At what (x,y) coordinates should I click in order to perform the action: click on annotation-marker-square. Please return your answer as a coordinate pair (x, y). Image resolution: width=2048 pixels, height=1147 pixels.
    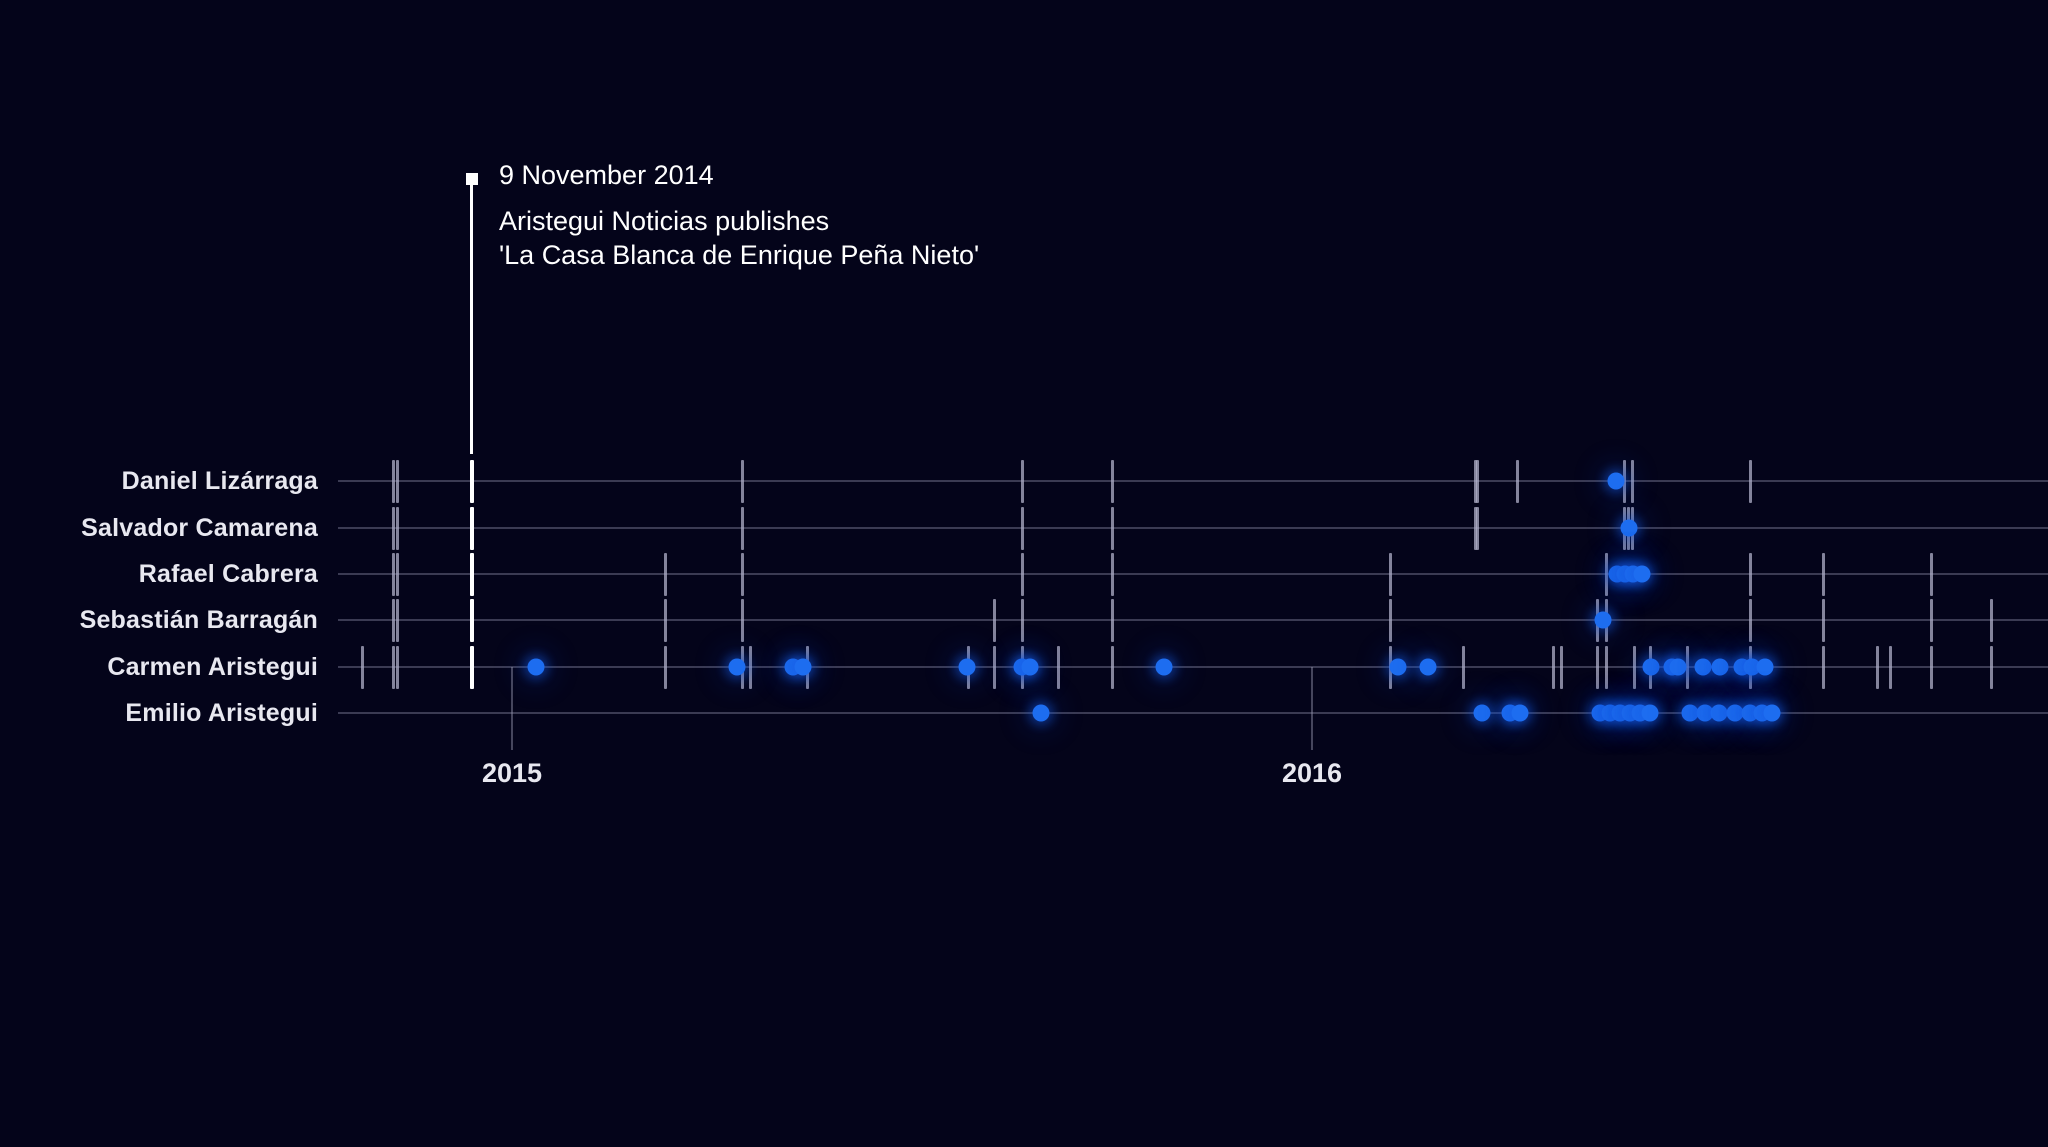
    Looking at the image, I should click on (472, 179).